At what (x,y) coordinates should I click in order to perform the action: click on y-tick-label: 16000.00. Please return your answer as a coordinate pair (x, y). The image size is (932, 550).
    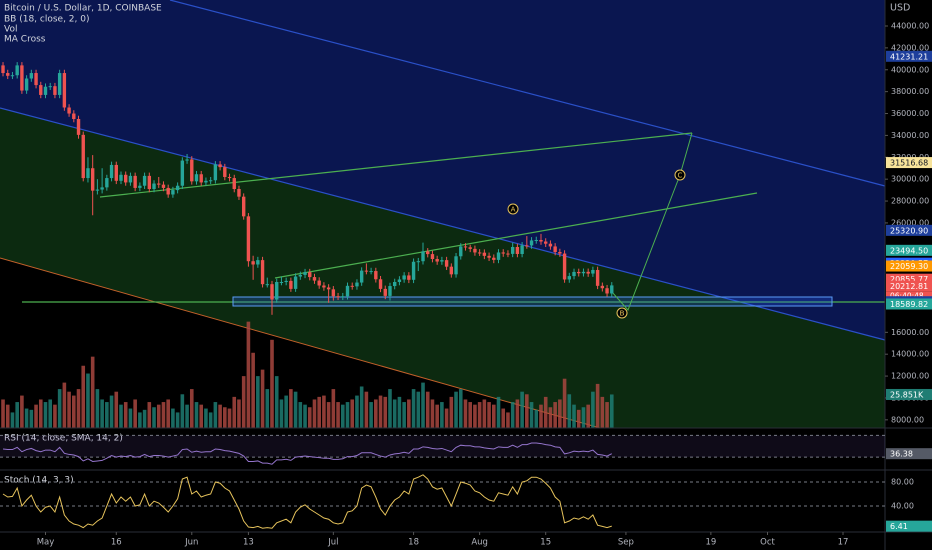
    Looking at the image, I should click on (910, 332).